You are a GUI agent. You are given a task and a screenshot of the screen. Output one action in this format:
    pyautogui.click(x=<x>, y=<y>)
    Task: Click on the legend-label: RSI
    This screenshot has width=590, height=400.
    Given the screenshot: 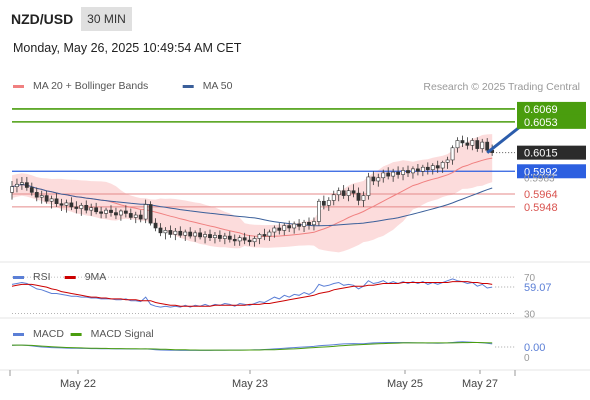 What is the action you would take?
    pyautogui.click(x=42, y=277)
    